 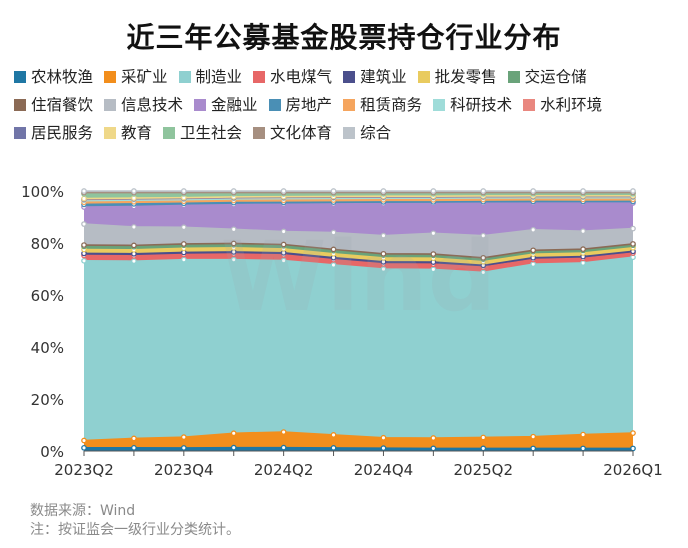 What do you see at coordinates (633, 470) in the screenshot?
I see `x-tick-label: 2026Q1` at bounding box center [633, 470].